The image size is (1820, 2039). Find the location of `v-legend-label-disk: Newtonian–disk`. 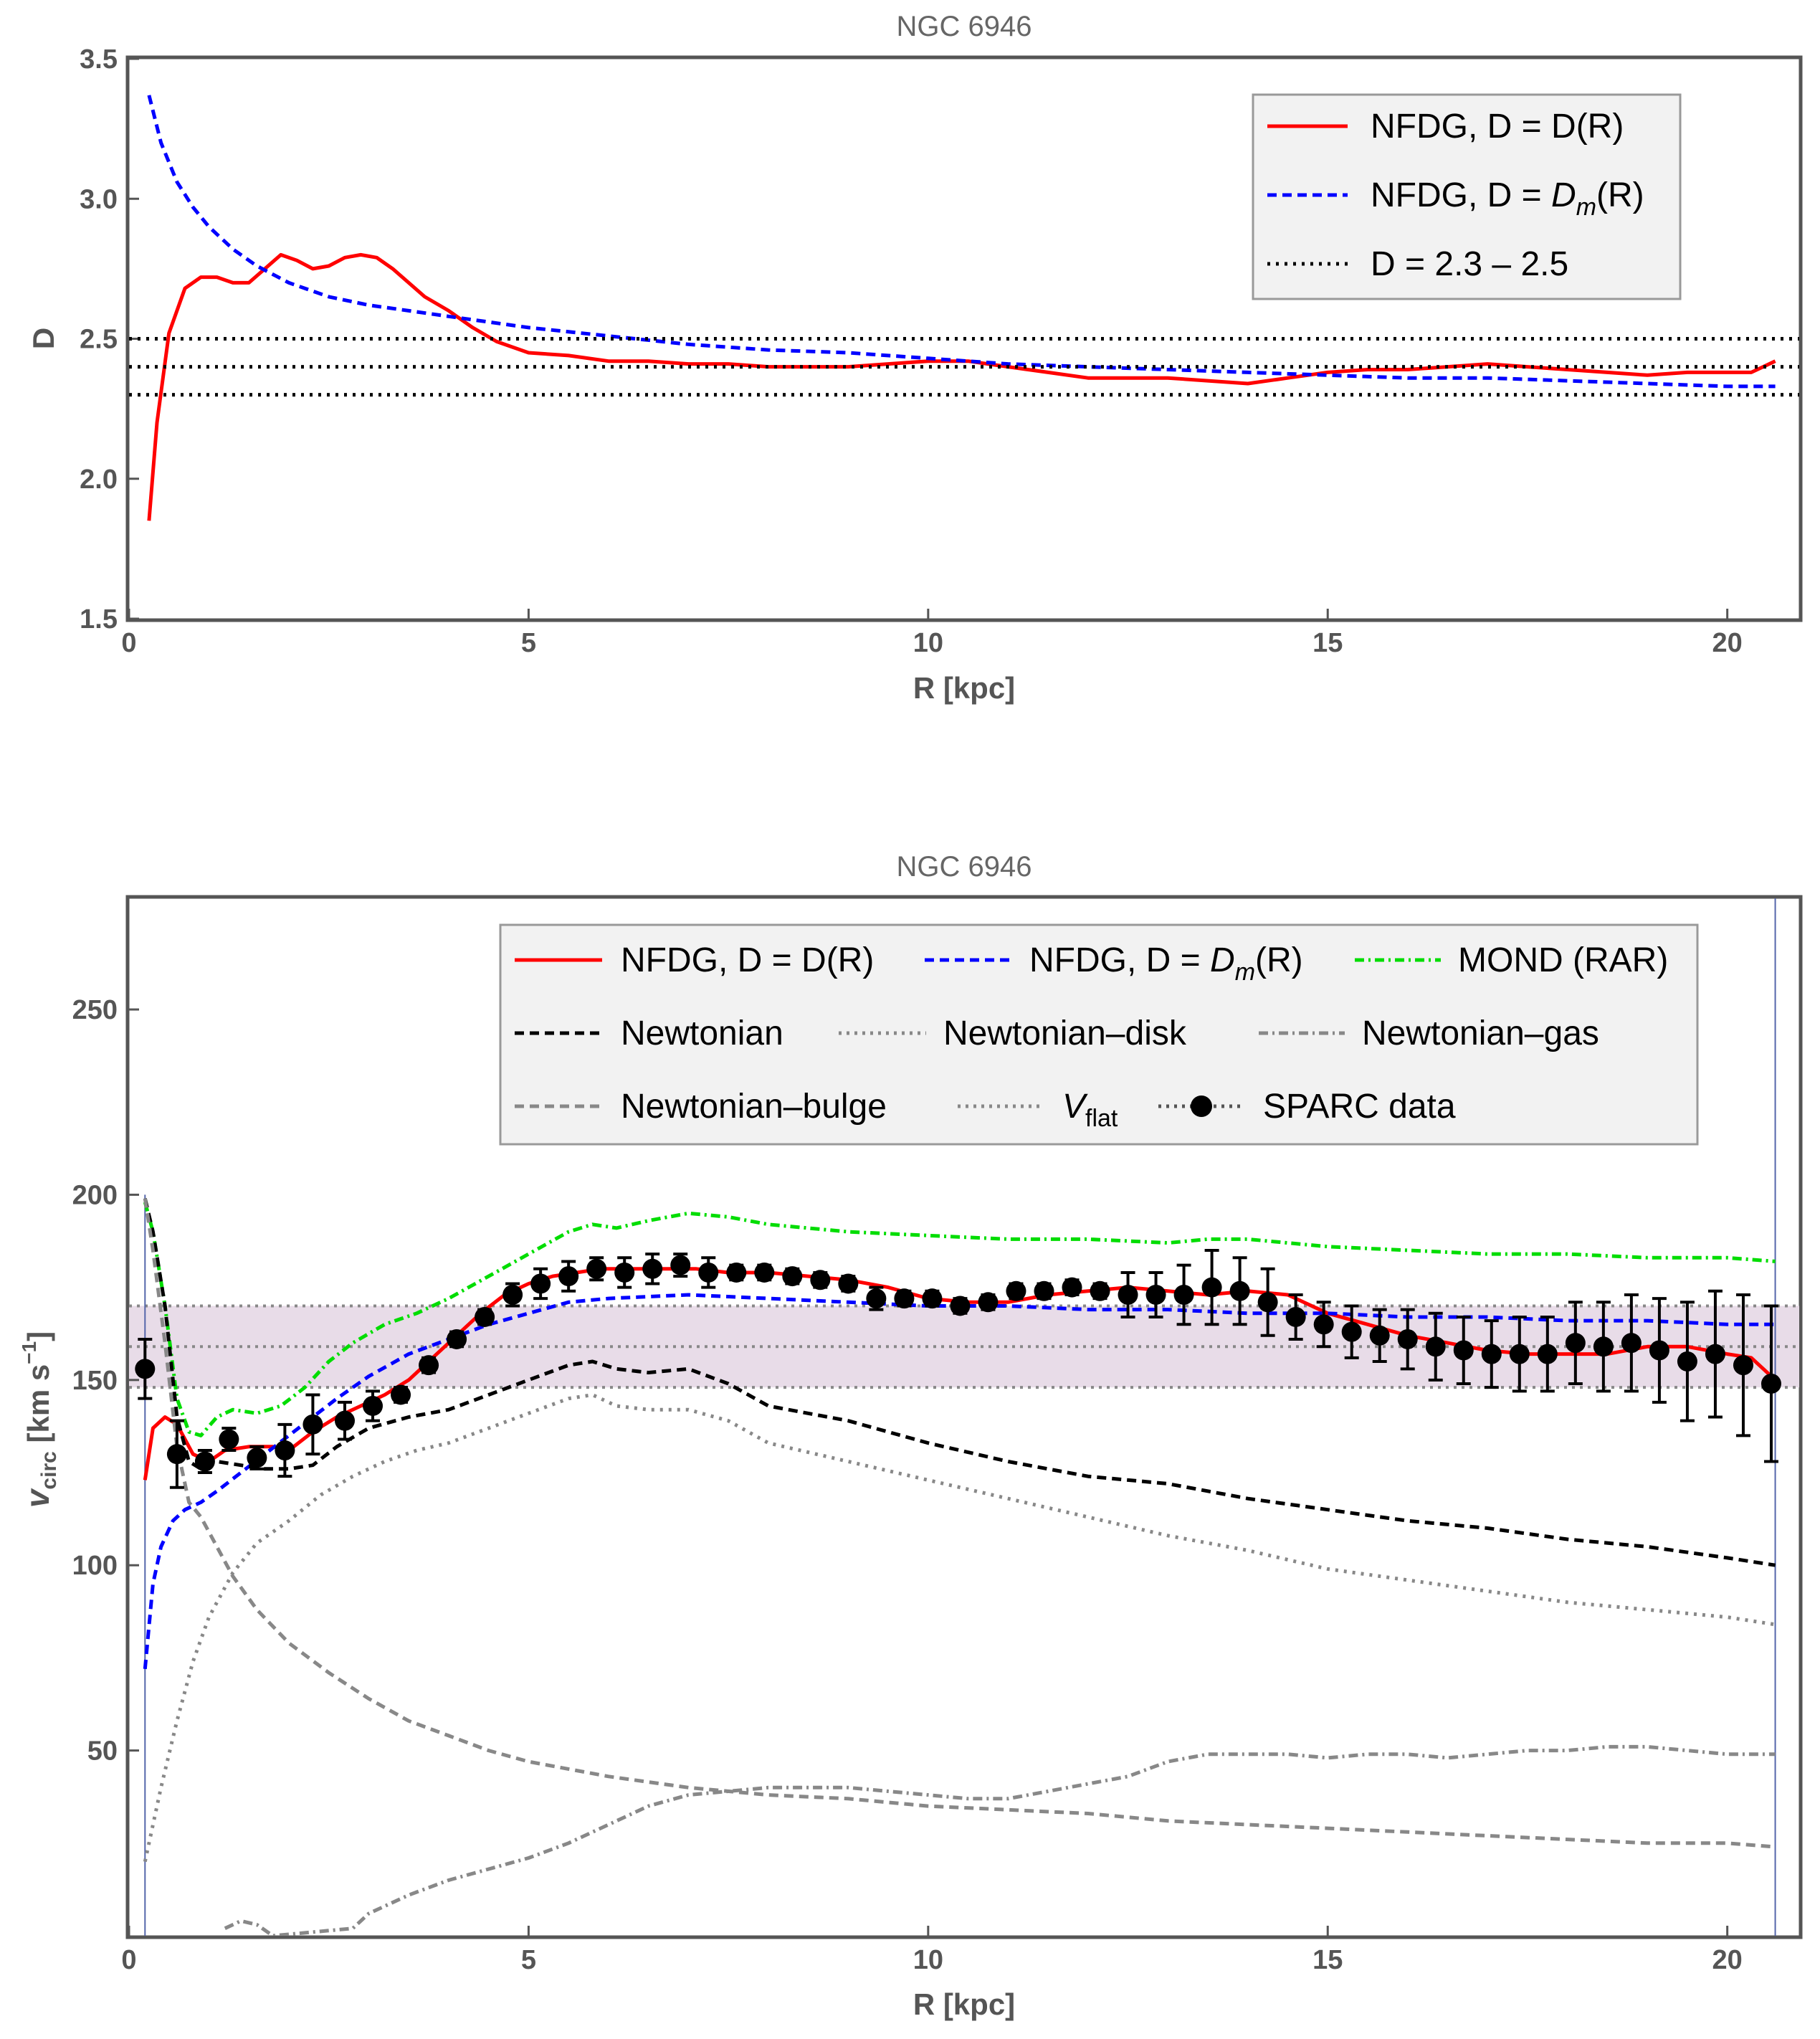

v-legend-label-disk: Newtonian–disk is located at coordinates (1065, 1033).